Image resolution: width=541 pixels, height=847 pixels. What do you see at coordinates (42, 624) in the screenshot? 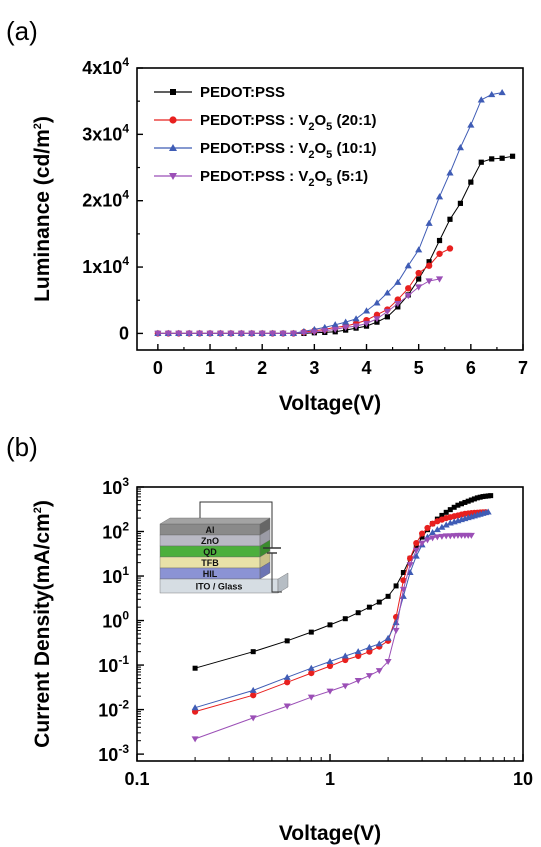
I see `y-axis-title: Current Density(mA/cm2)` at bounding box center [42, 624].